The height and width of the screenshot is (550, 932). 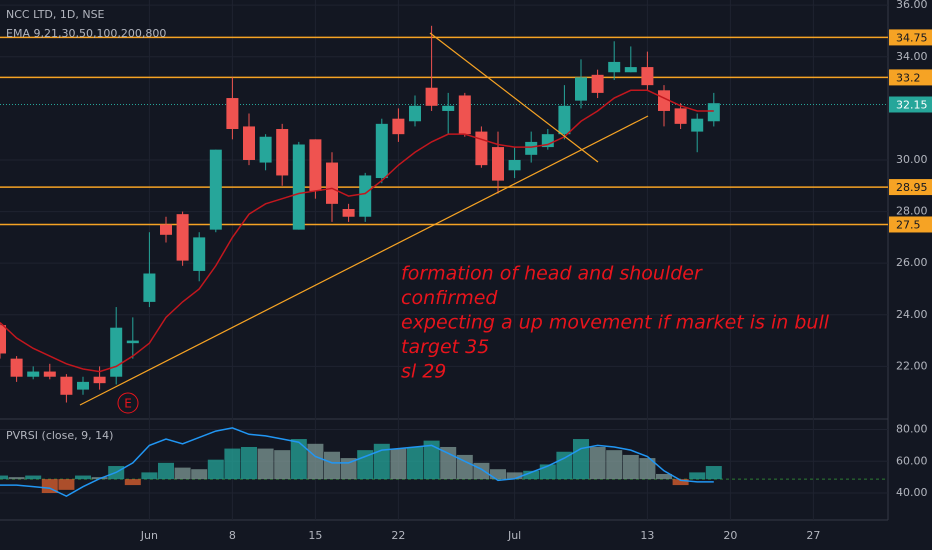 I want to click on y-tick-label: 80.00, so click(x=912, y=429).